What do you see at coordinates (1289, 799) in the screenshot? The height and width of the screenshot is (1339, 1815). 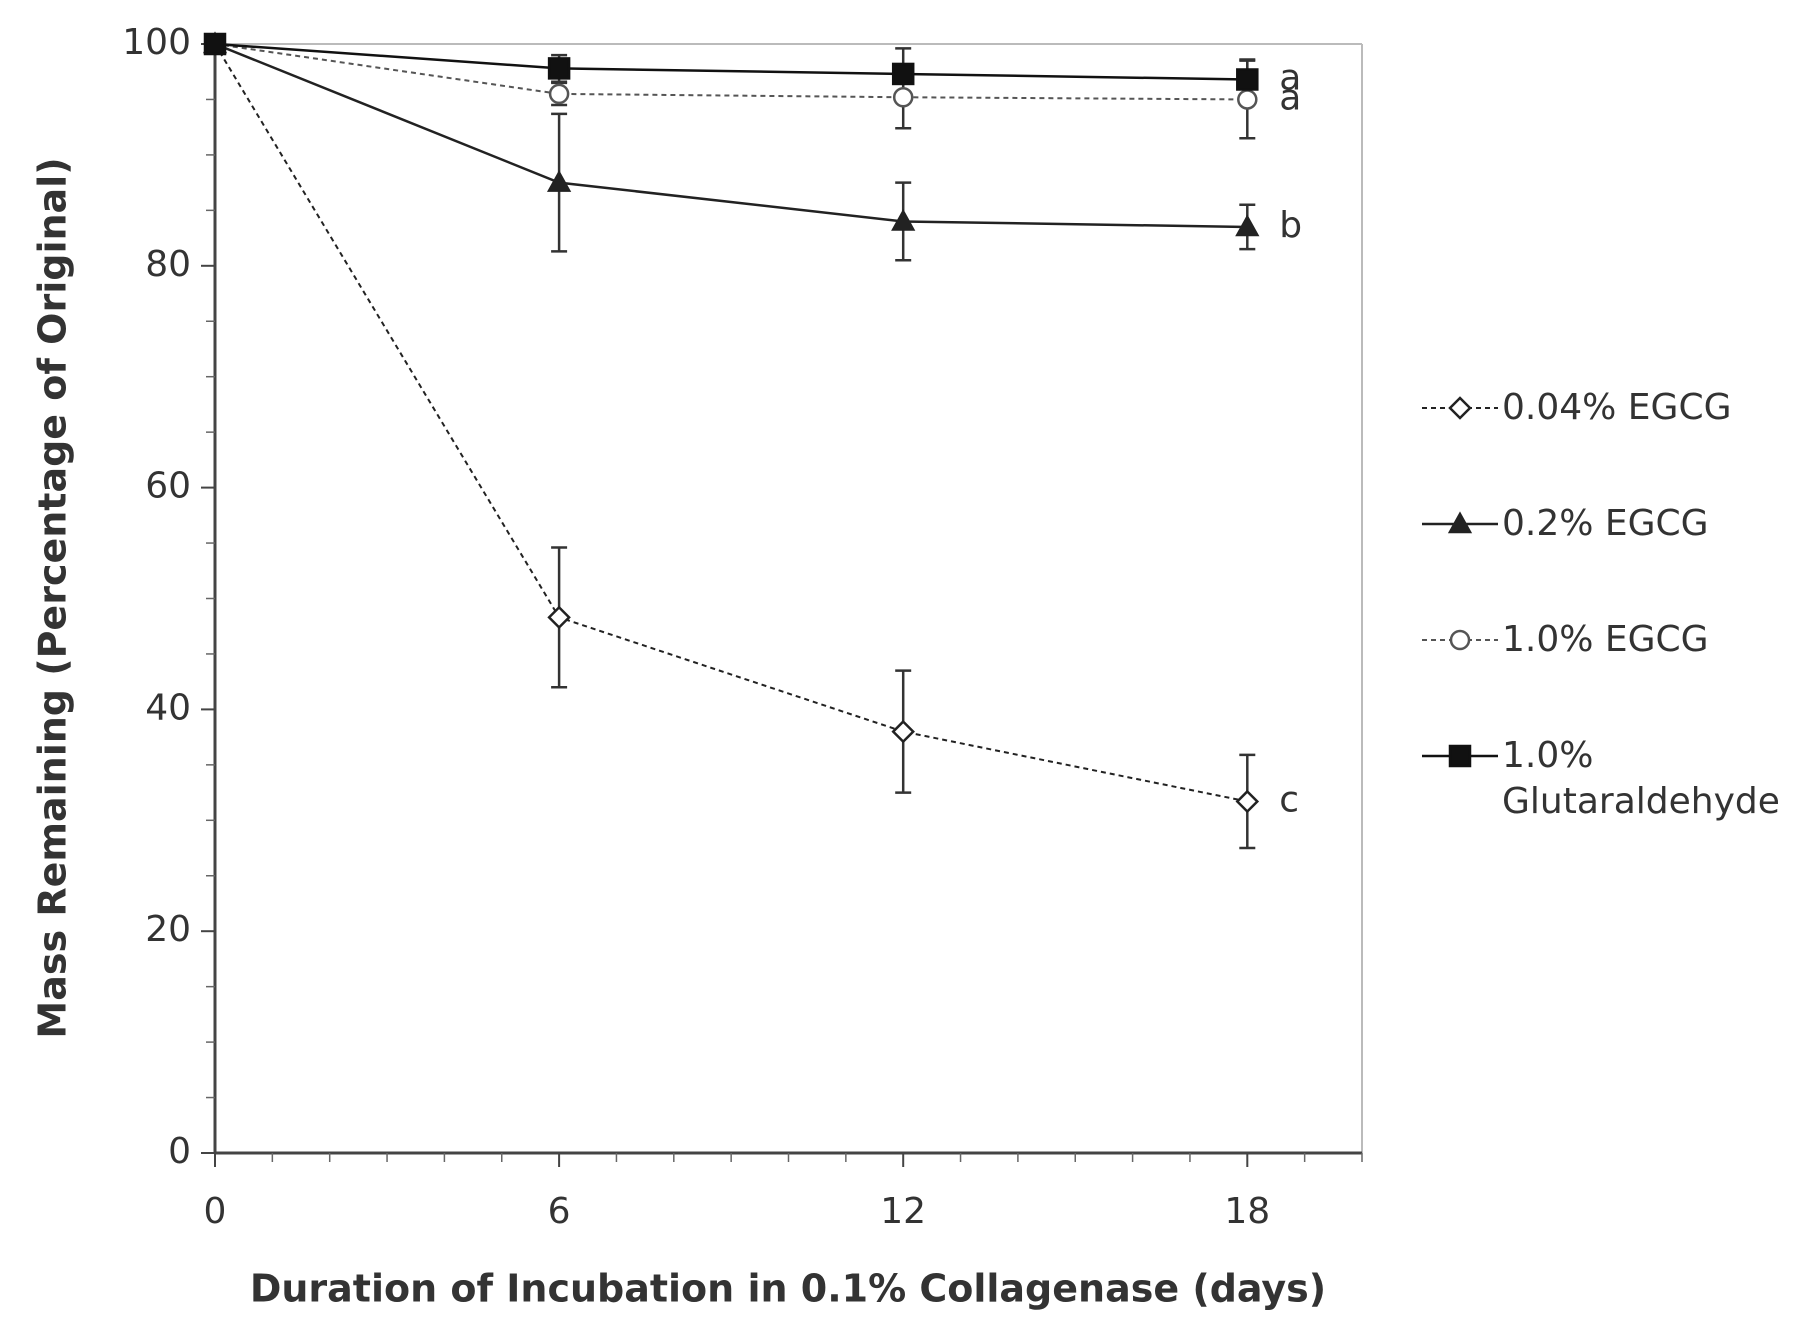 I see `annotation: c` at bounding box center [1289, 799].